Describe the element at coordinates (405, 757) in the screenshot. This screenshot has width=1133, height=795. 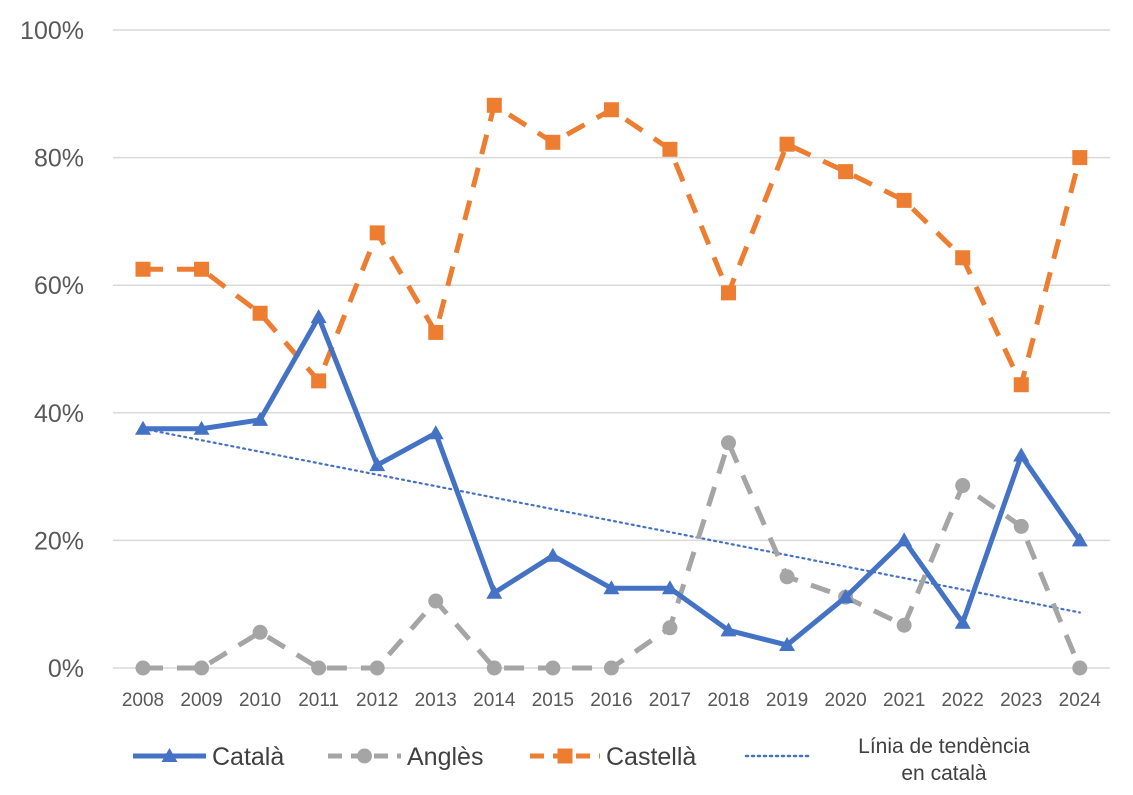
I see `legend-item: Anglès` at that location.